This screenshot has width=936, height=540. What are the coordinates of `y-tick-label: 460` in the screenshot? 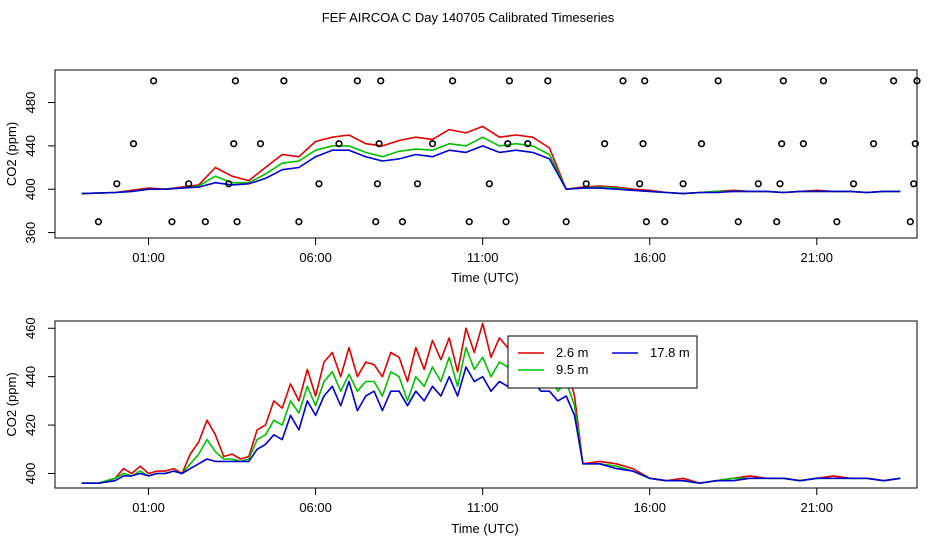 It's located at (30, 328).